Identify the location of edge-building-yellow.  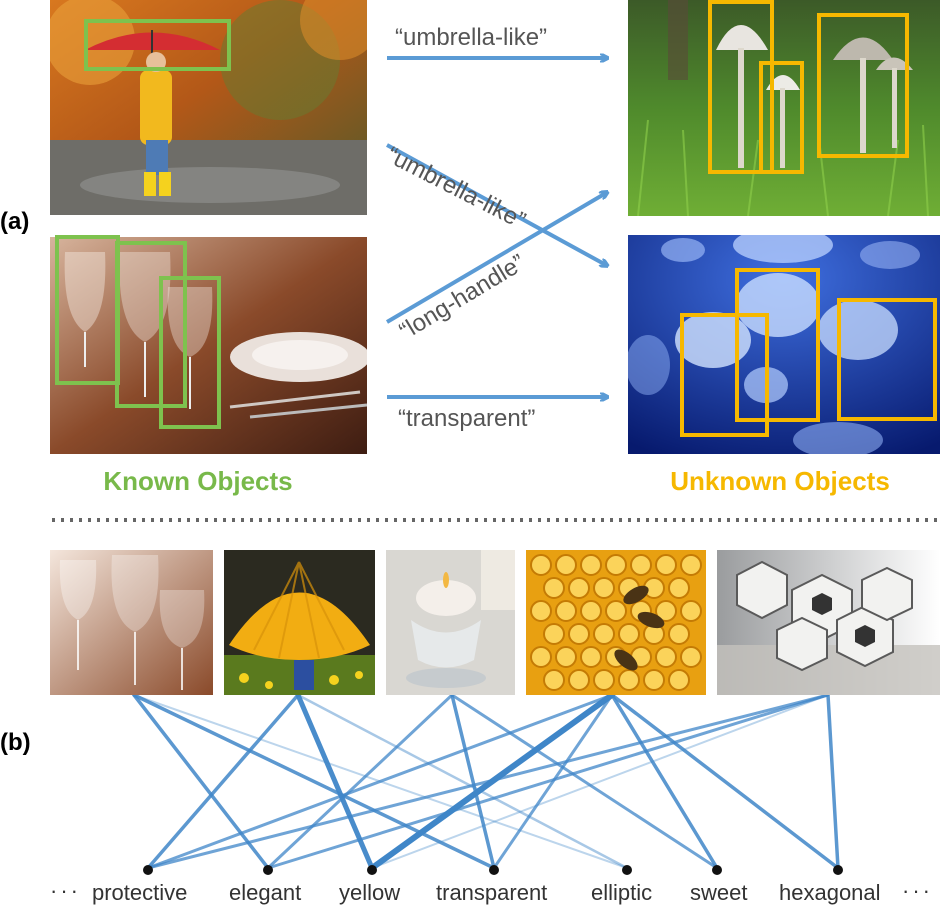
(600, 781).